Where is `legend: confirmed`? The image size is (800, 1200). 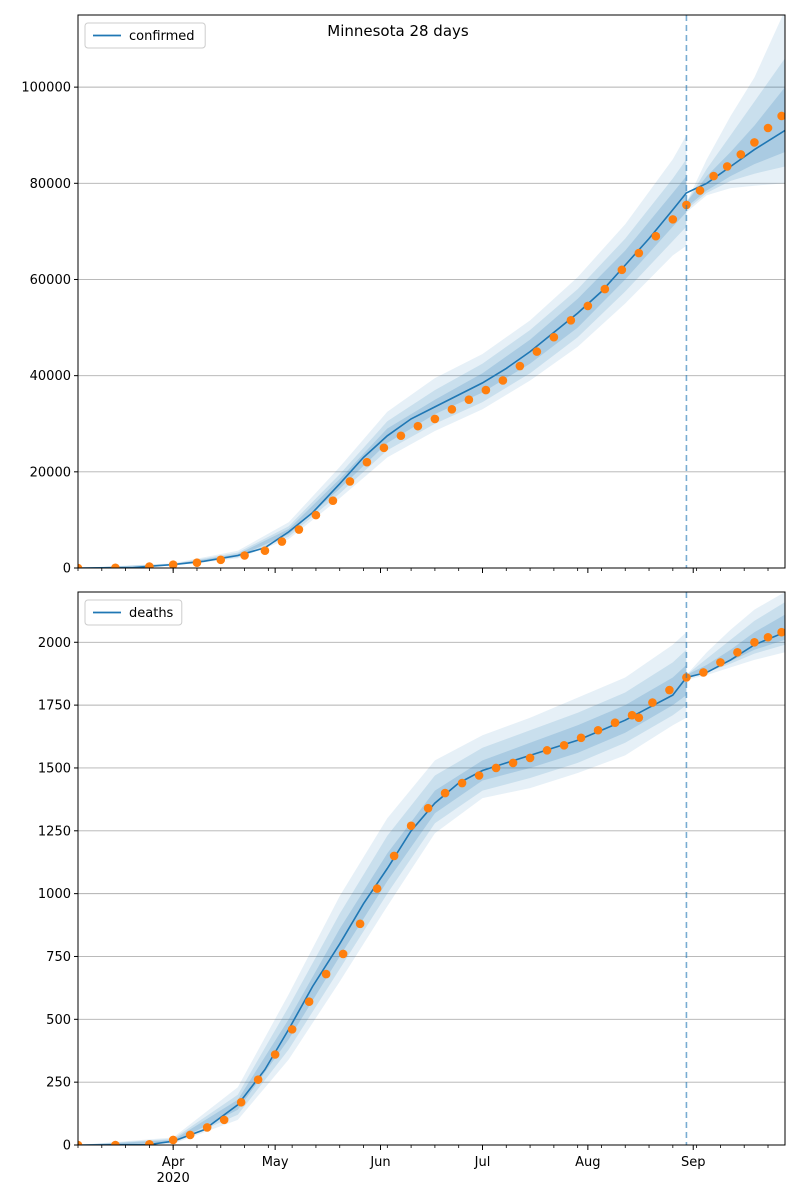 legend: confirmed is located at coordinates (145, 35).